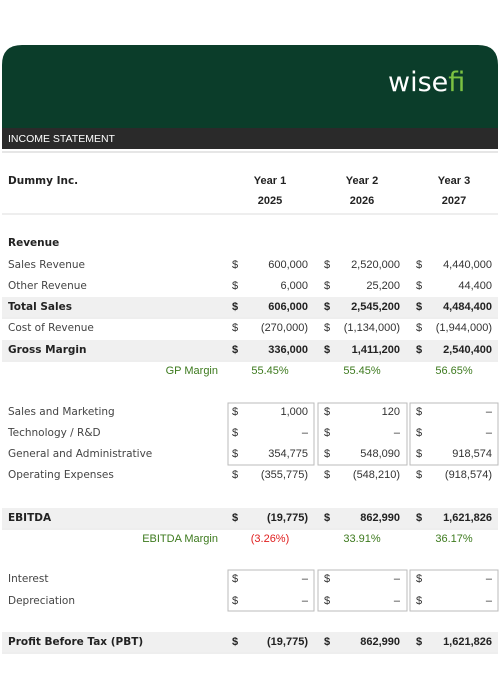 The width and height of the screenshot is (500, 700). What do you see at coordinates (376, 475) in the screenshot?
I see `amount: (548,210)` at bounding box center [376, 475].